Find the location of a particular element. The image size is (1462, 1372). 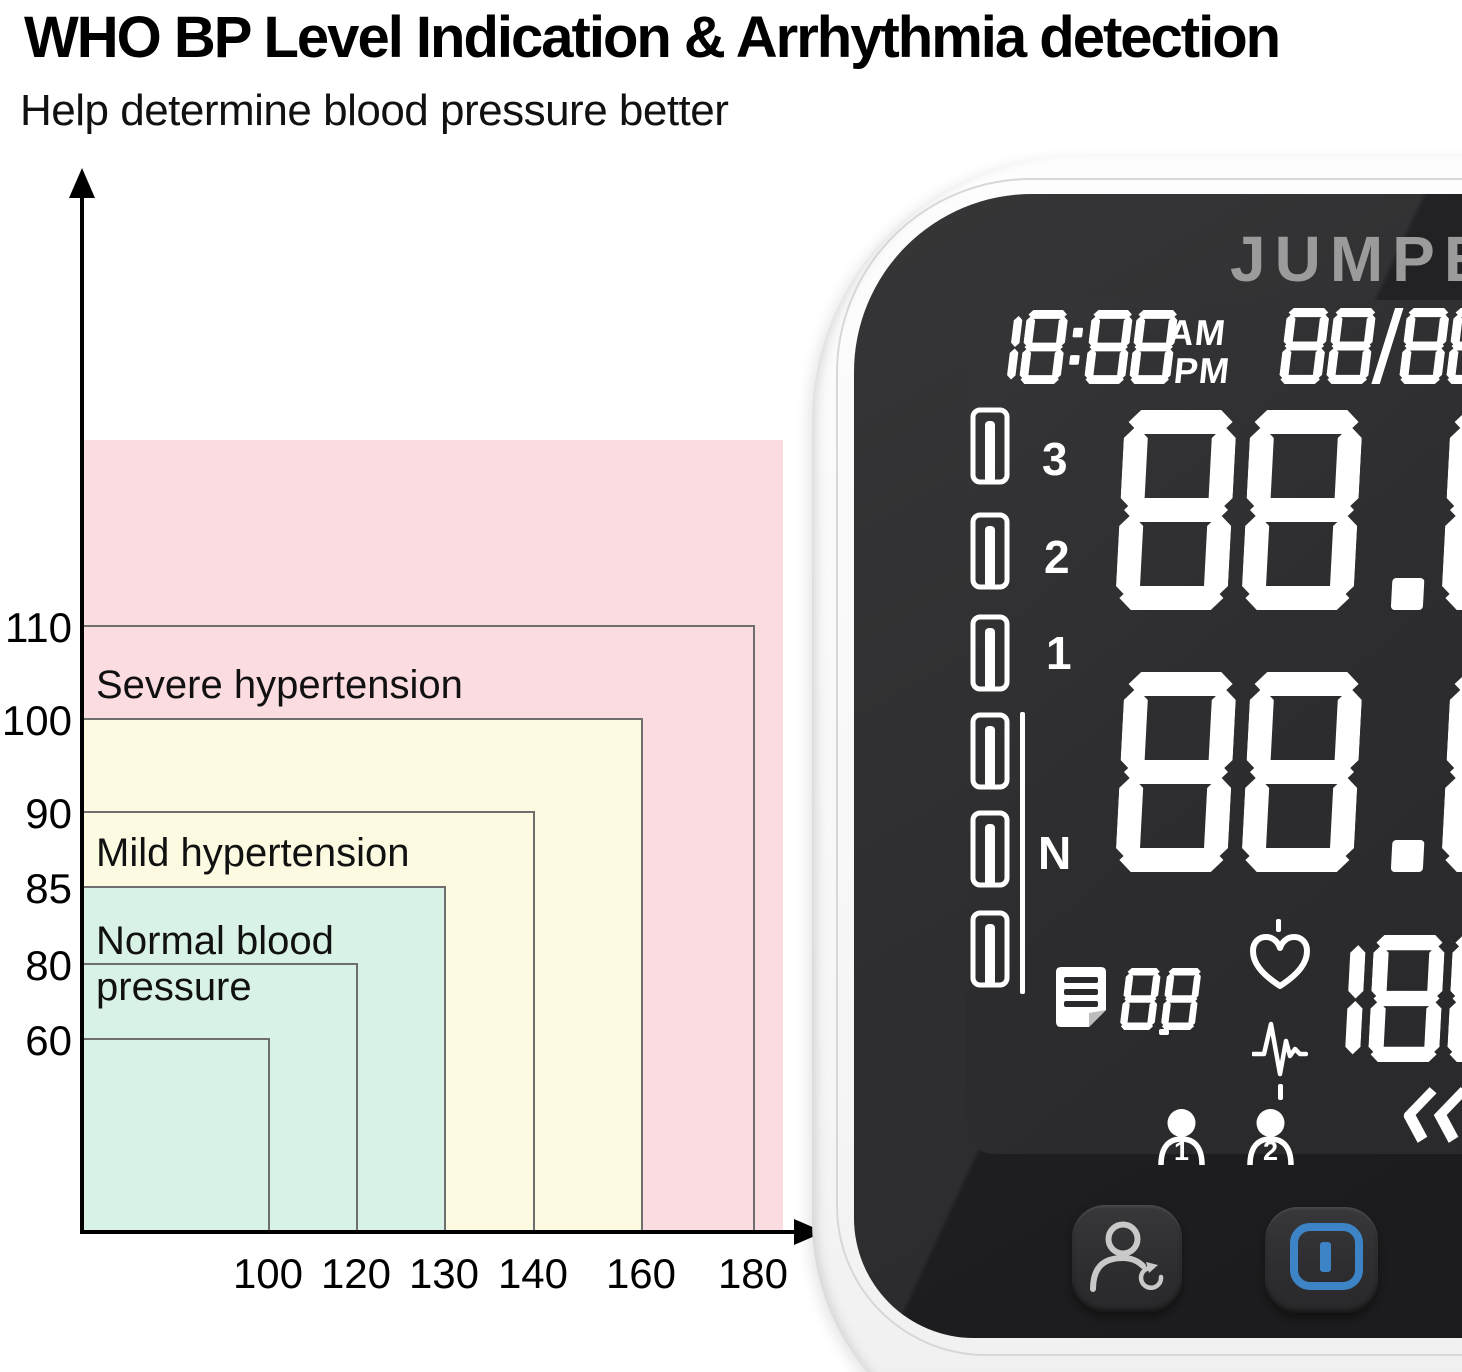

y-tick-label: 110 is located at coordinates (38, 627).